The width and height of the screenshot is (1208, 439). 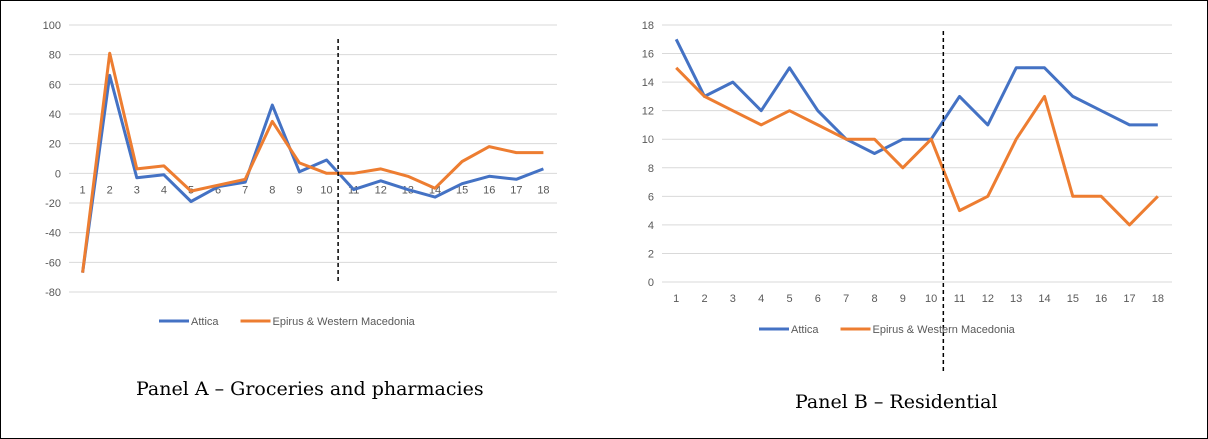 I want to click on y-tick-label: 20, so click(x=55, y=145).